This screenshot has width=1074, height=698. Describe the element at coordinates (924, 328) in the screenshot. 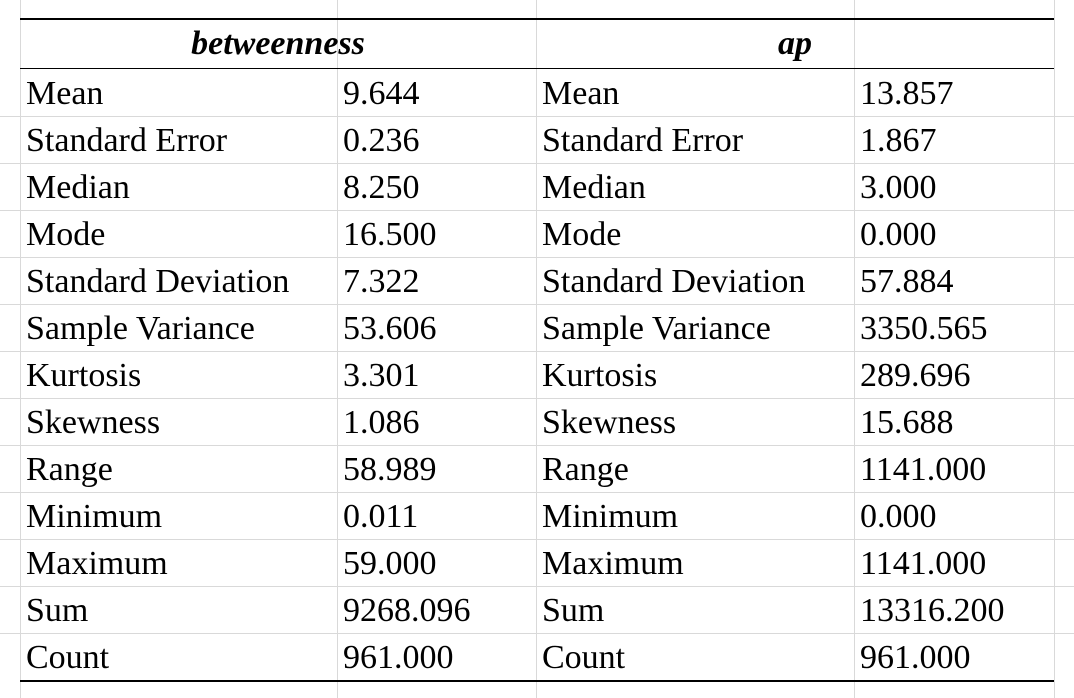

I see `stat-value: 3350.565` at that location.